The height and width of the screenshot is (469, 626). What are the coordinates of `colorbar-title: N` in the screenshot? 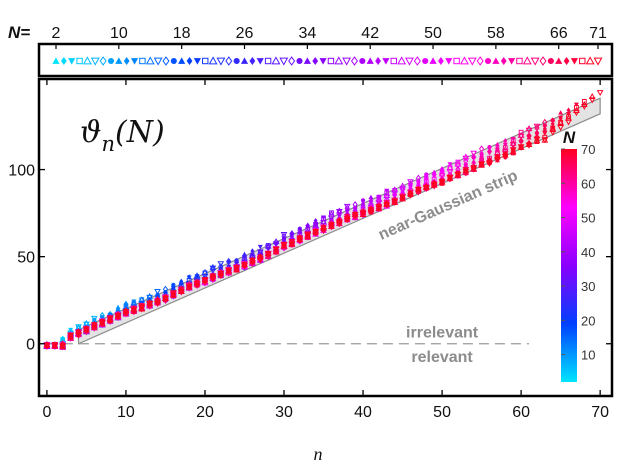 It's located at (569, 137).